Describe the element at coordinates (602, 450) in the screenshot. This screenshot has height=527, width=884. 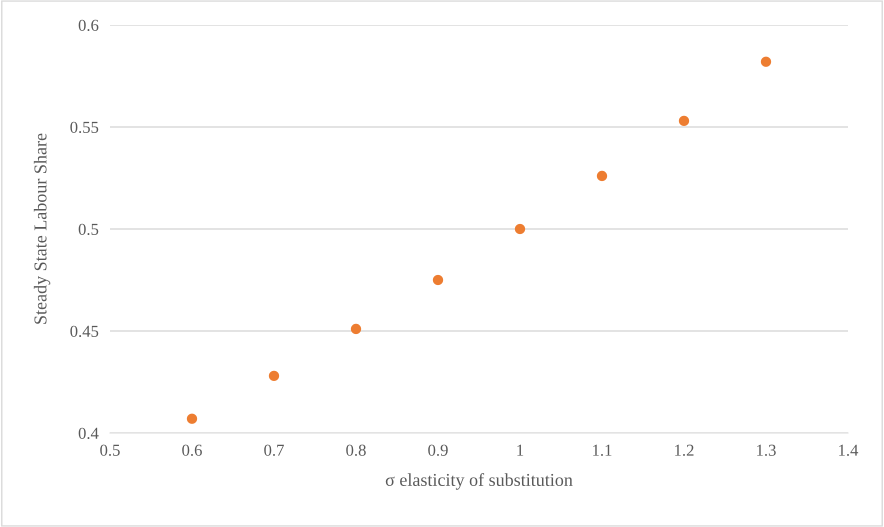
I see `x-tick-label: 1.1` at that location.